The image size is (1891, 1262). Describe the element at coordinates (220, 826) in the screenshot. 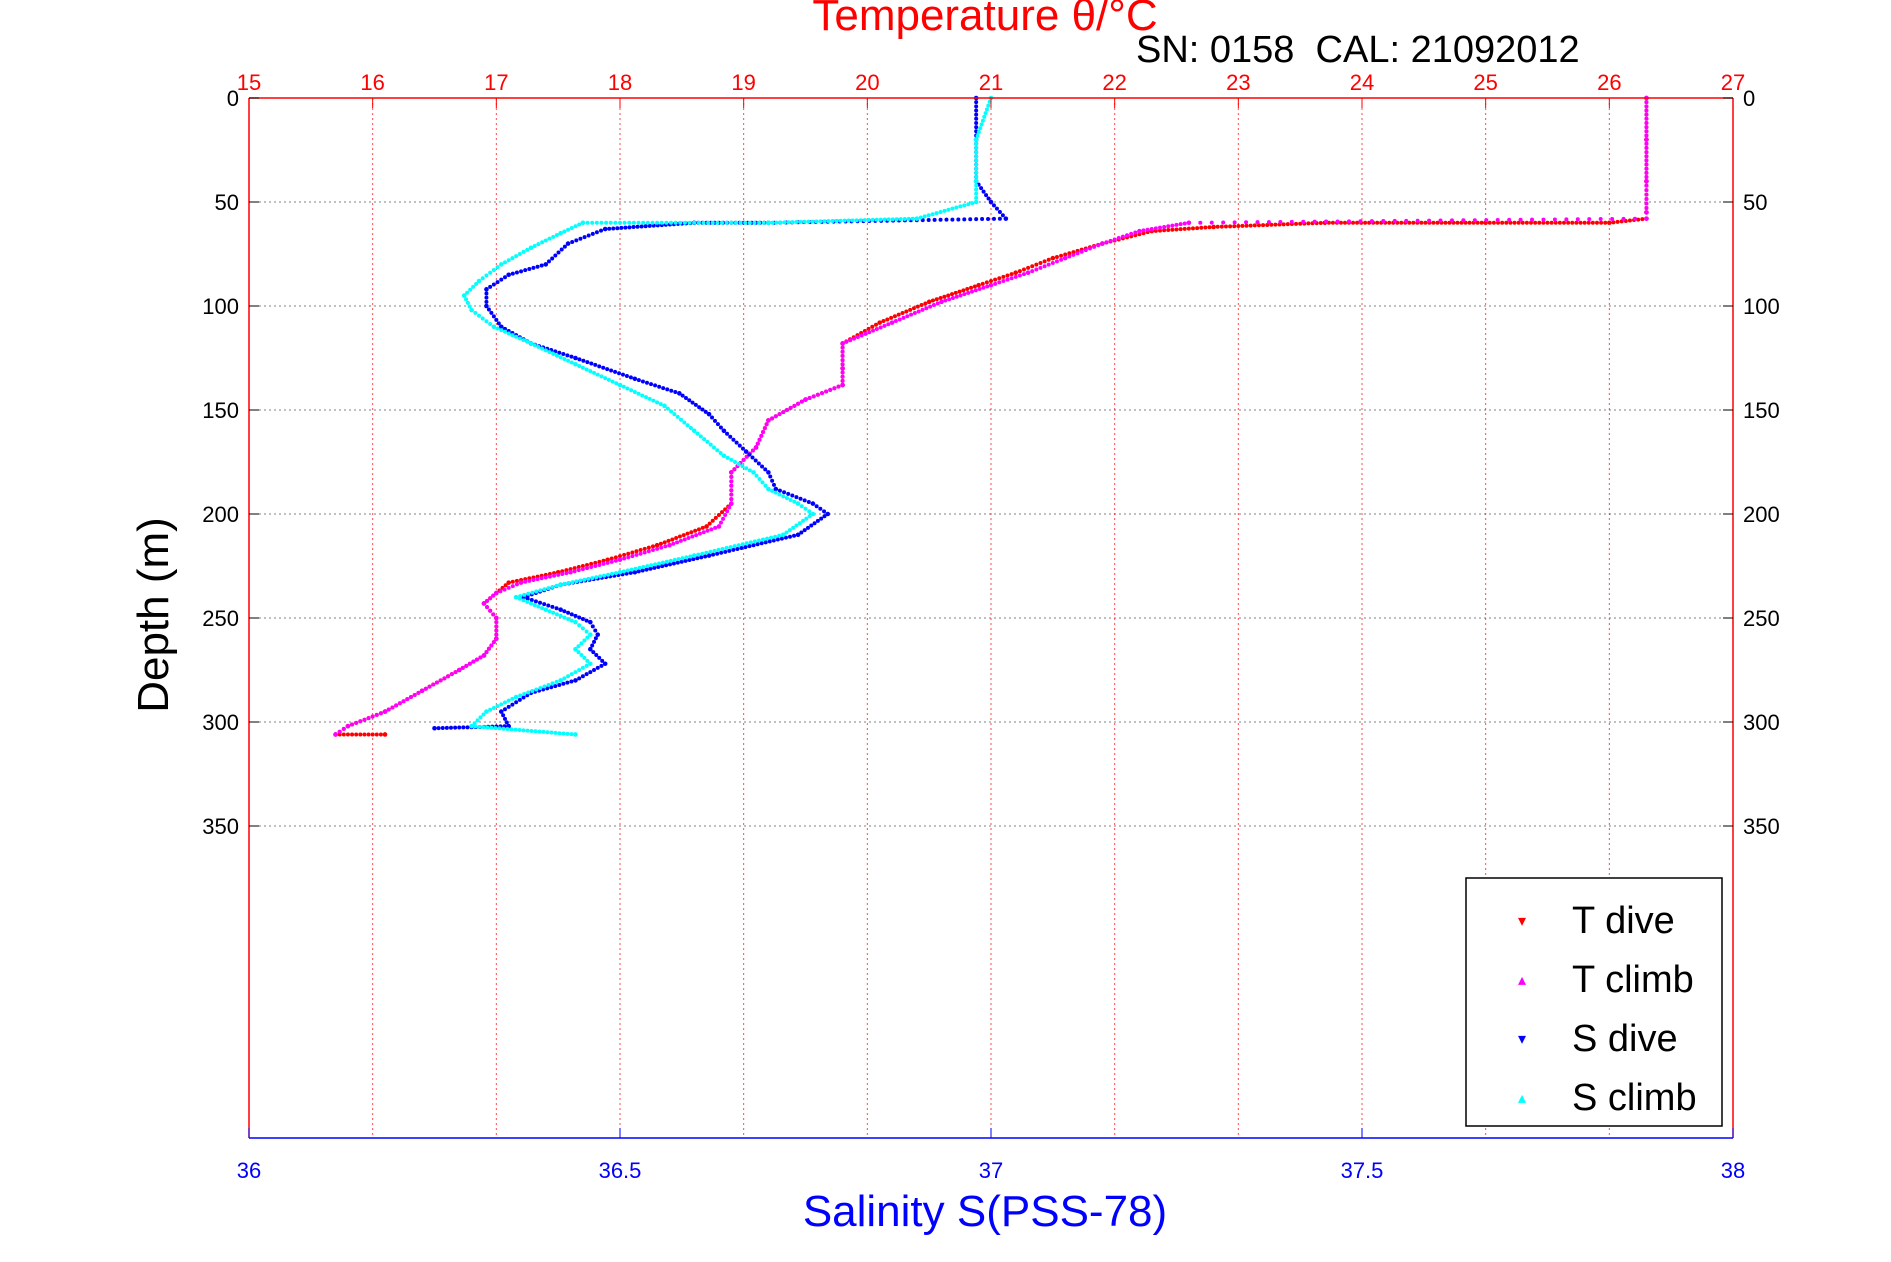

I see `depth-tick-label-left: 350` at that location.